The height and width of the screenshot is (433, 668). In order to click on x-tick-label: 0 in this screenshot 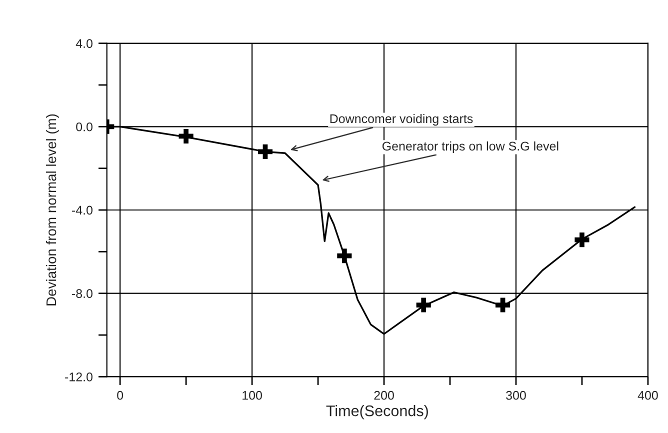, I will do `click(120, 395)`.